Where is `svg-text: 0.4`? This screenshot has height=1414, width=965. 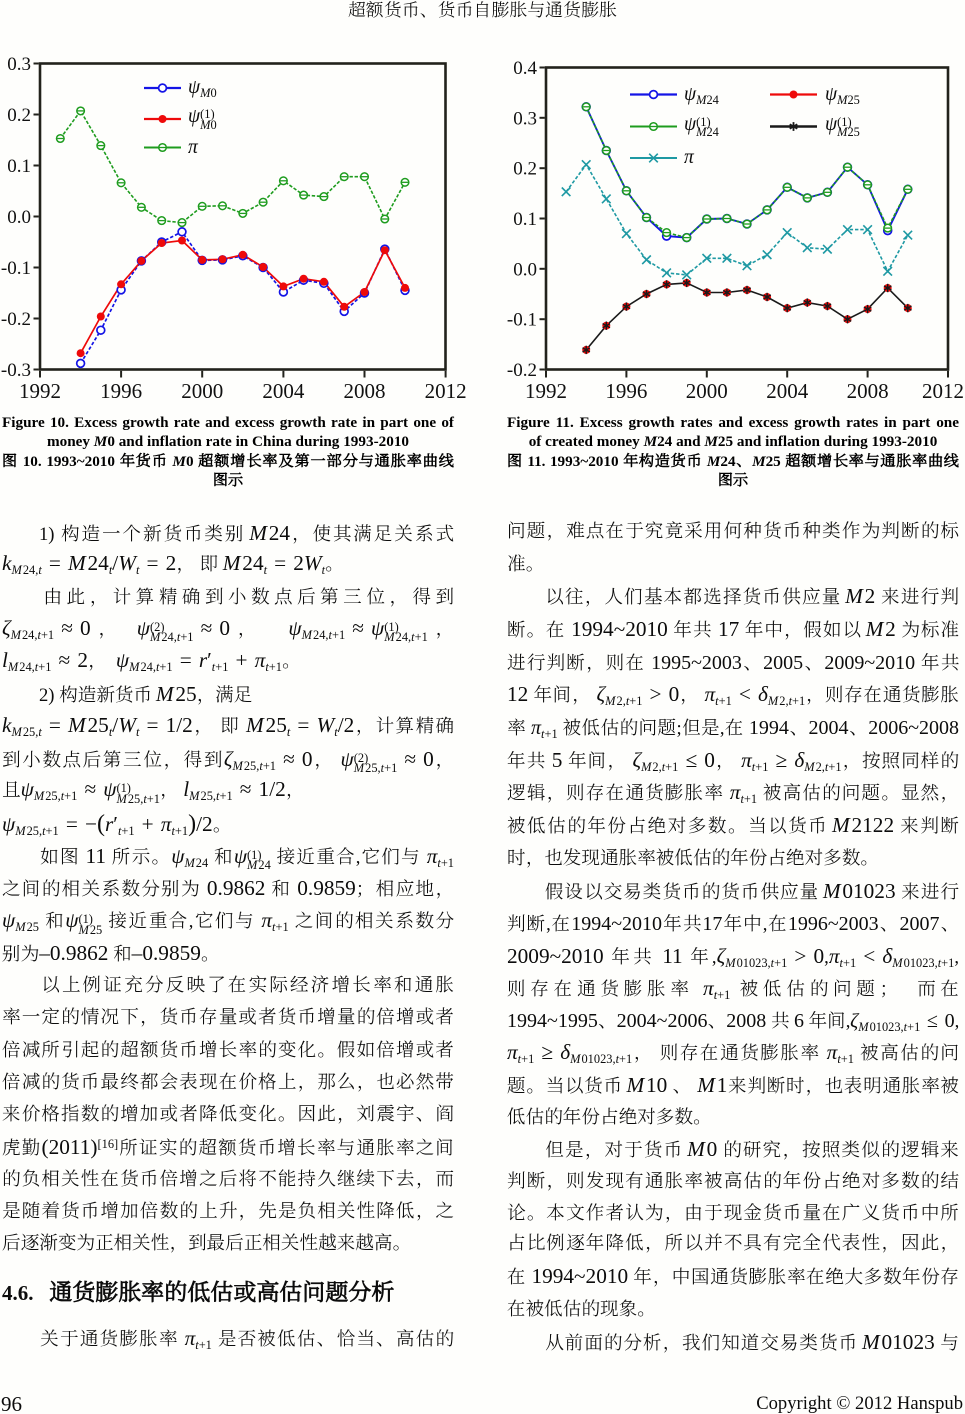
svg-text: 0.4 is located at coordinates (525, 68).